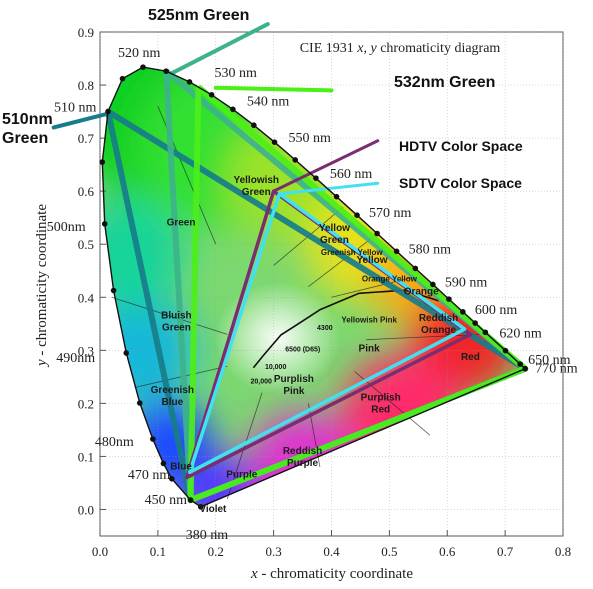 The height and width of the screenshot is (589, 593). I want to click on temperature-label: 20,000, so click(261, 382).